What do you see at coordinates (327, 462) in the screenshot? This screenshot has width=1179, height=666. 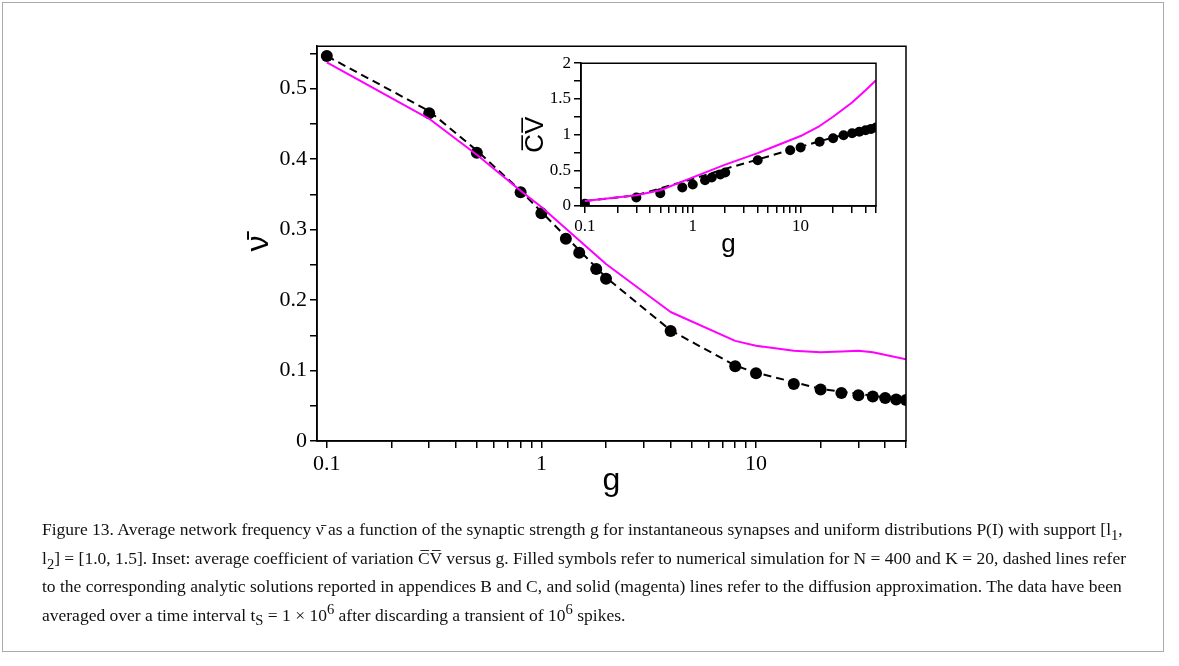 I see `x-tick-label: 0.1` at bounding box center [327, 462].